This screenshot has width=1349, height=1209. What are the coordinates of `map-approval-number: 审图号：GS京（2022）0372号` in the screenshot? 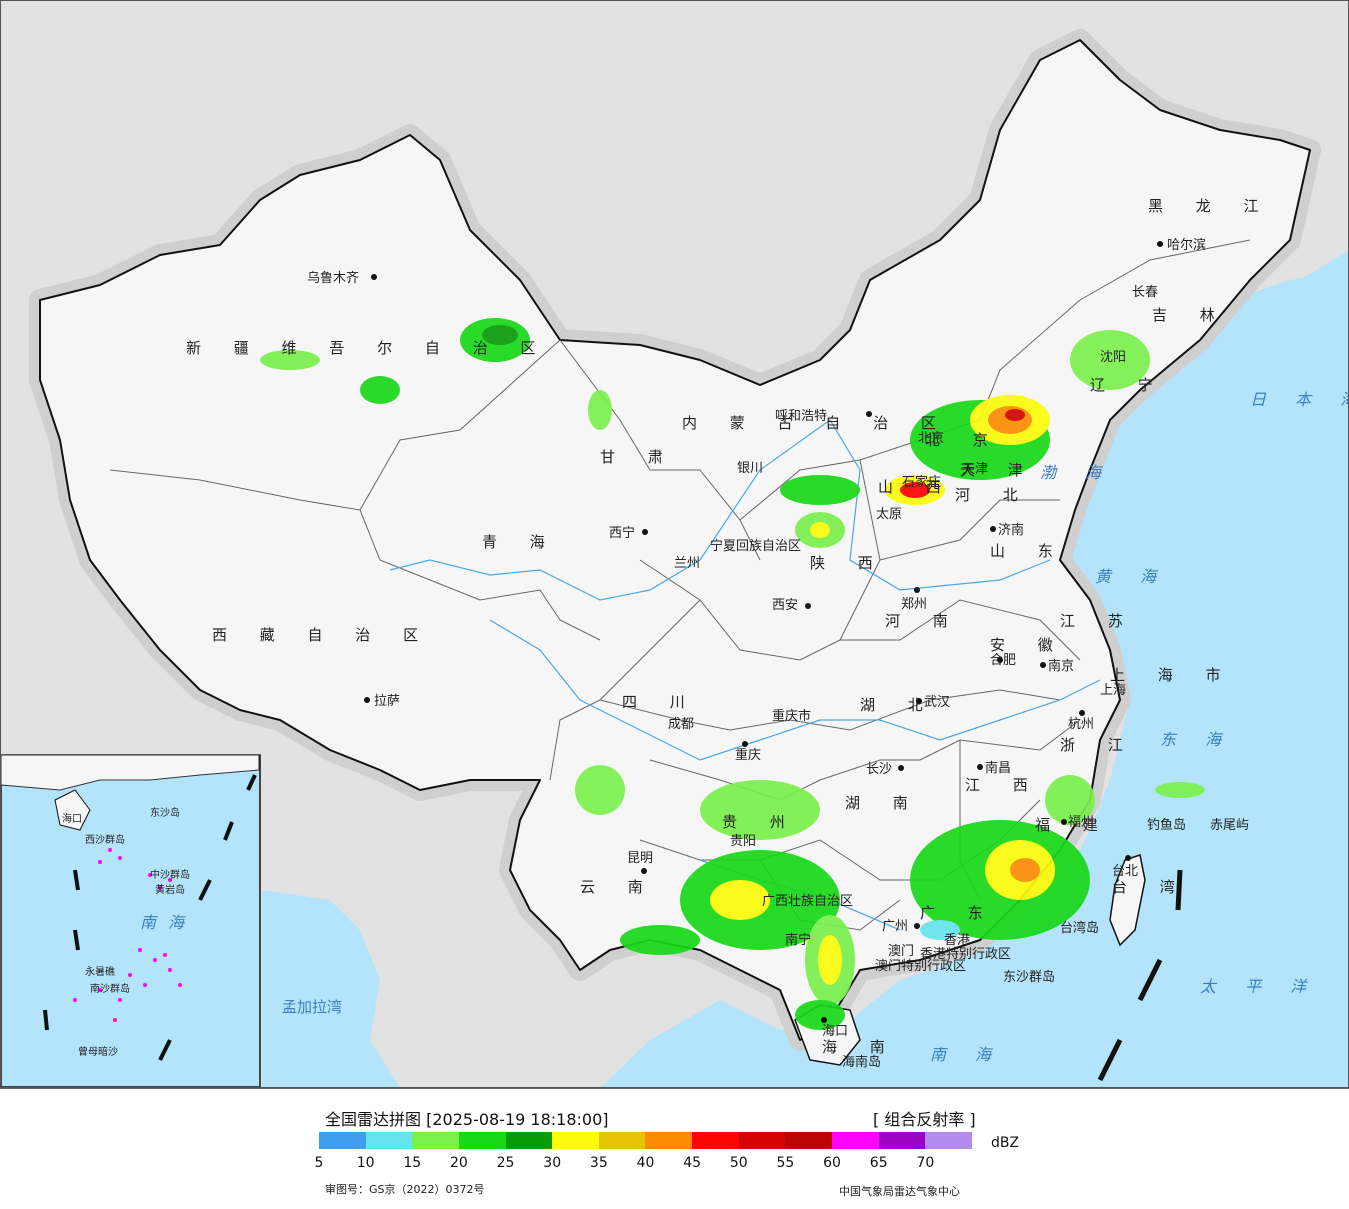 It's located at (405, 1189).